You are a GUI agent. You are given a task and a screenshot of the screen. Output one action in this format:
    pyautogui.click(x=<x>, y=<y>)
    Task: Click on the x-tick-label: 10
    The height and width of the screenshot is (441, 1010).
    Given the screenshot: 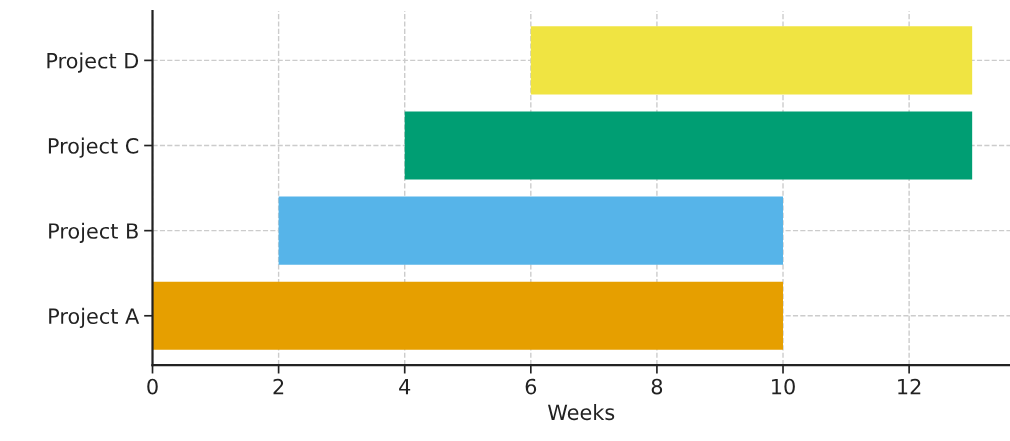 What is the action you would take?
    pyautogui.click(x=783, y=386)
    